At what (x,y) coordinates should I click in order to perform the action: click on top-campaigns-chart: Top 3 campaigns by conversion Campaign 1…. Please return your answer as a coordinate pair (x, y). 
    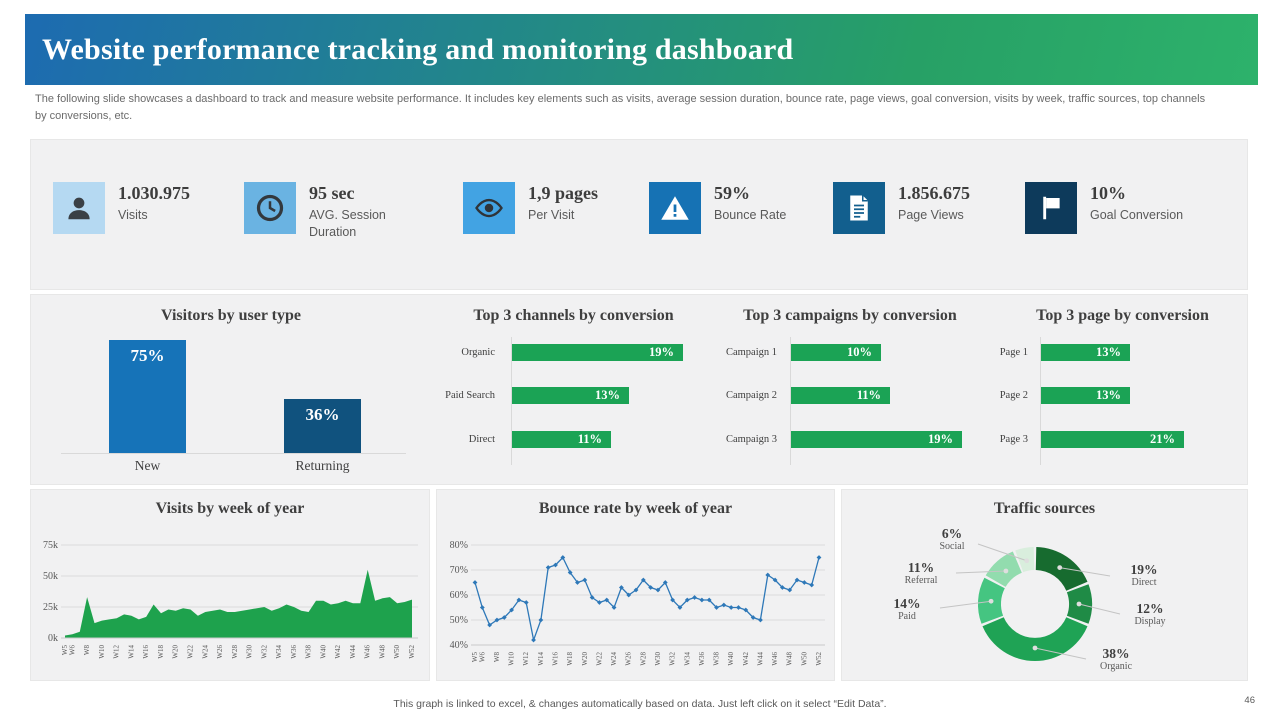
    Looking at the image, I should click on (850, 390).